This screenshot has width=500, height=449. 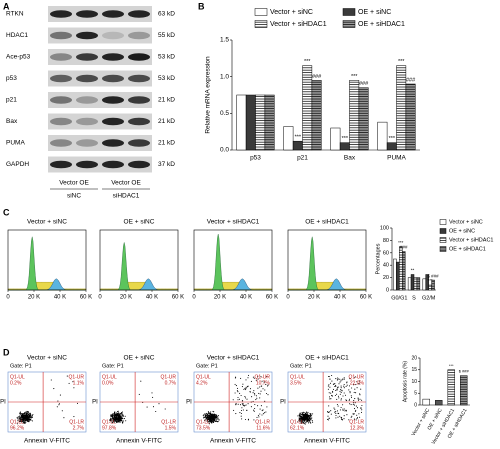 What do you see at coordinates (11, 100) in the screenshot?
I see `protein-label: p21` at bounding box center [11, 100].